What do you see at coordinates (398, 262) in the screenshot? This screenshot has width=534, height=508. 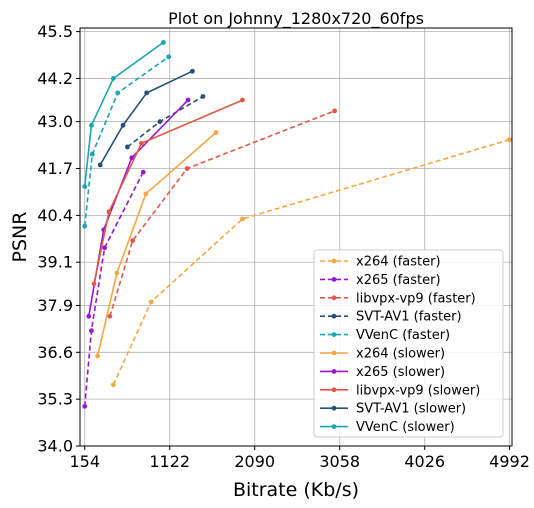 I see `legend-label: x264 (faster)` at bounding box center [398, 262].